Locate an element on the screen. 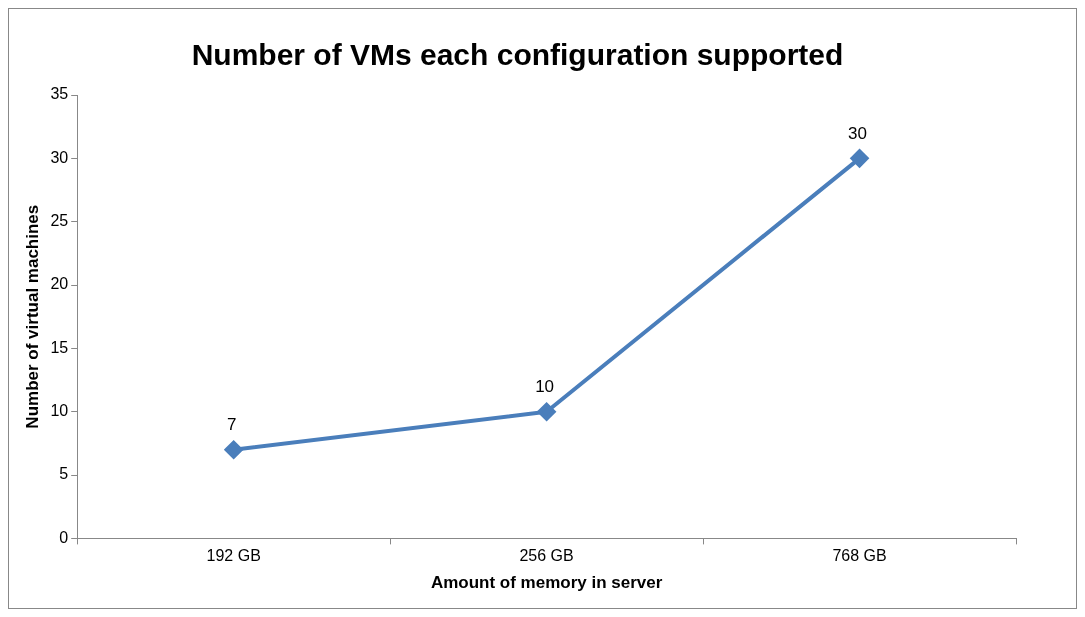  data-label: 30 is located at coordinates (857, 133).